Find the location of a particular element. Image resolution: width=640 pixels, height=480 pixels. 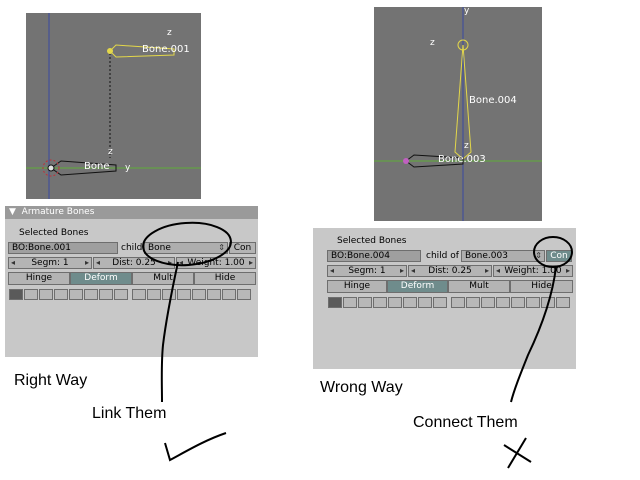

left-arrow-line is located at coordinates (170, 332).